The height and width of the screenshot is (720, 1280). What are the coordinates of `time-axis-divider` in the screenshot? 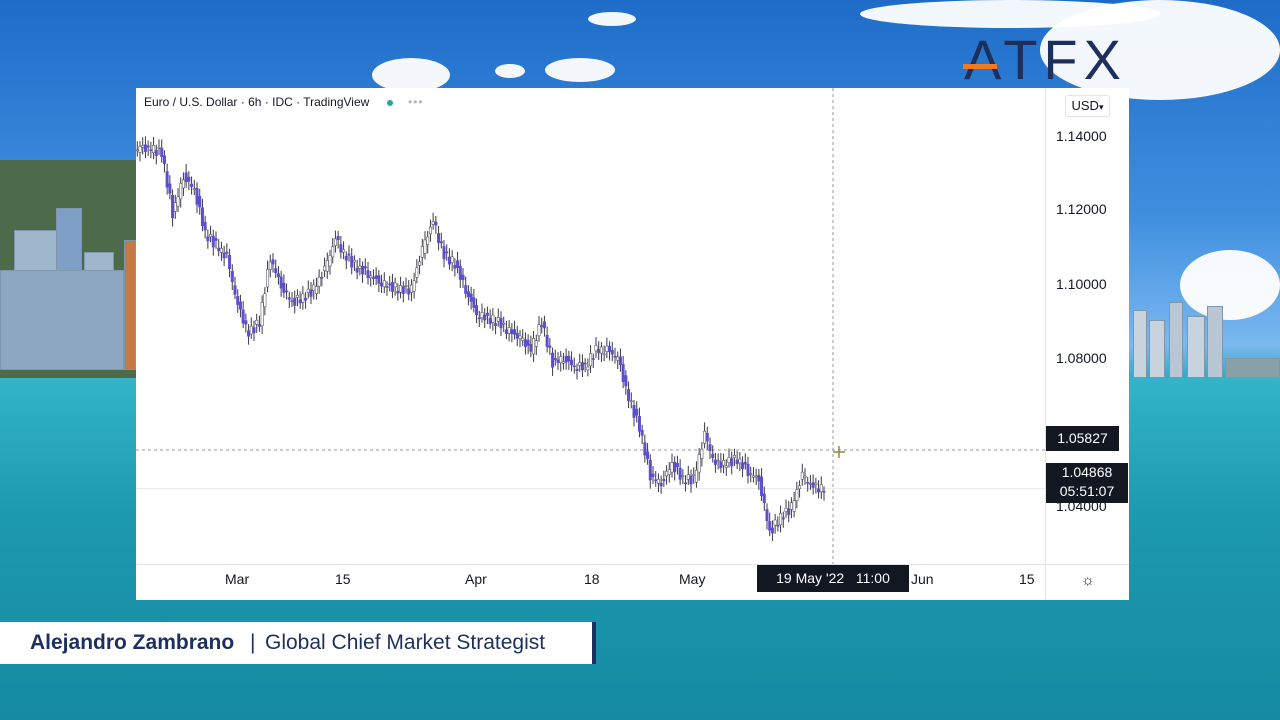 It's located at (632, 564).